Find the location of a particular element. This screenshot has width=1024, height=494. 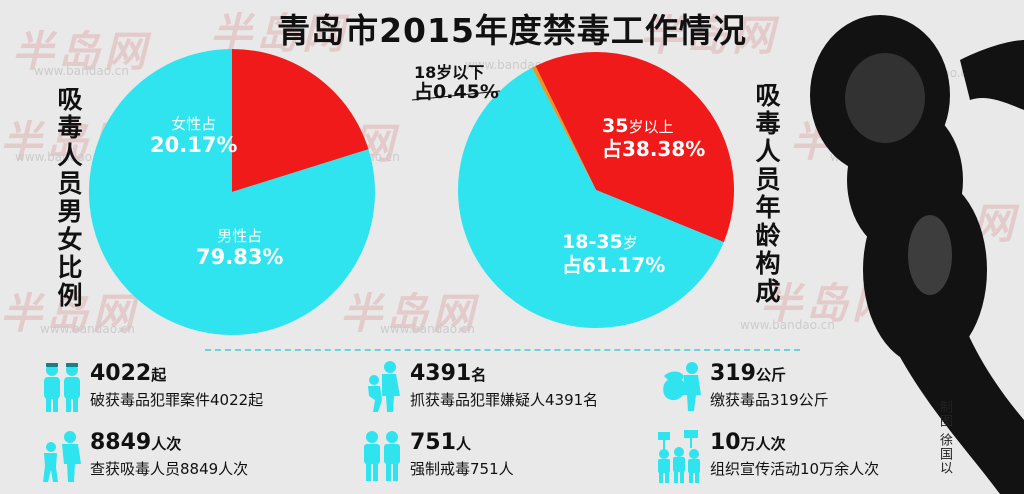

pie2-over35-value: 占38.38% is located at coordinates (654, 148).